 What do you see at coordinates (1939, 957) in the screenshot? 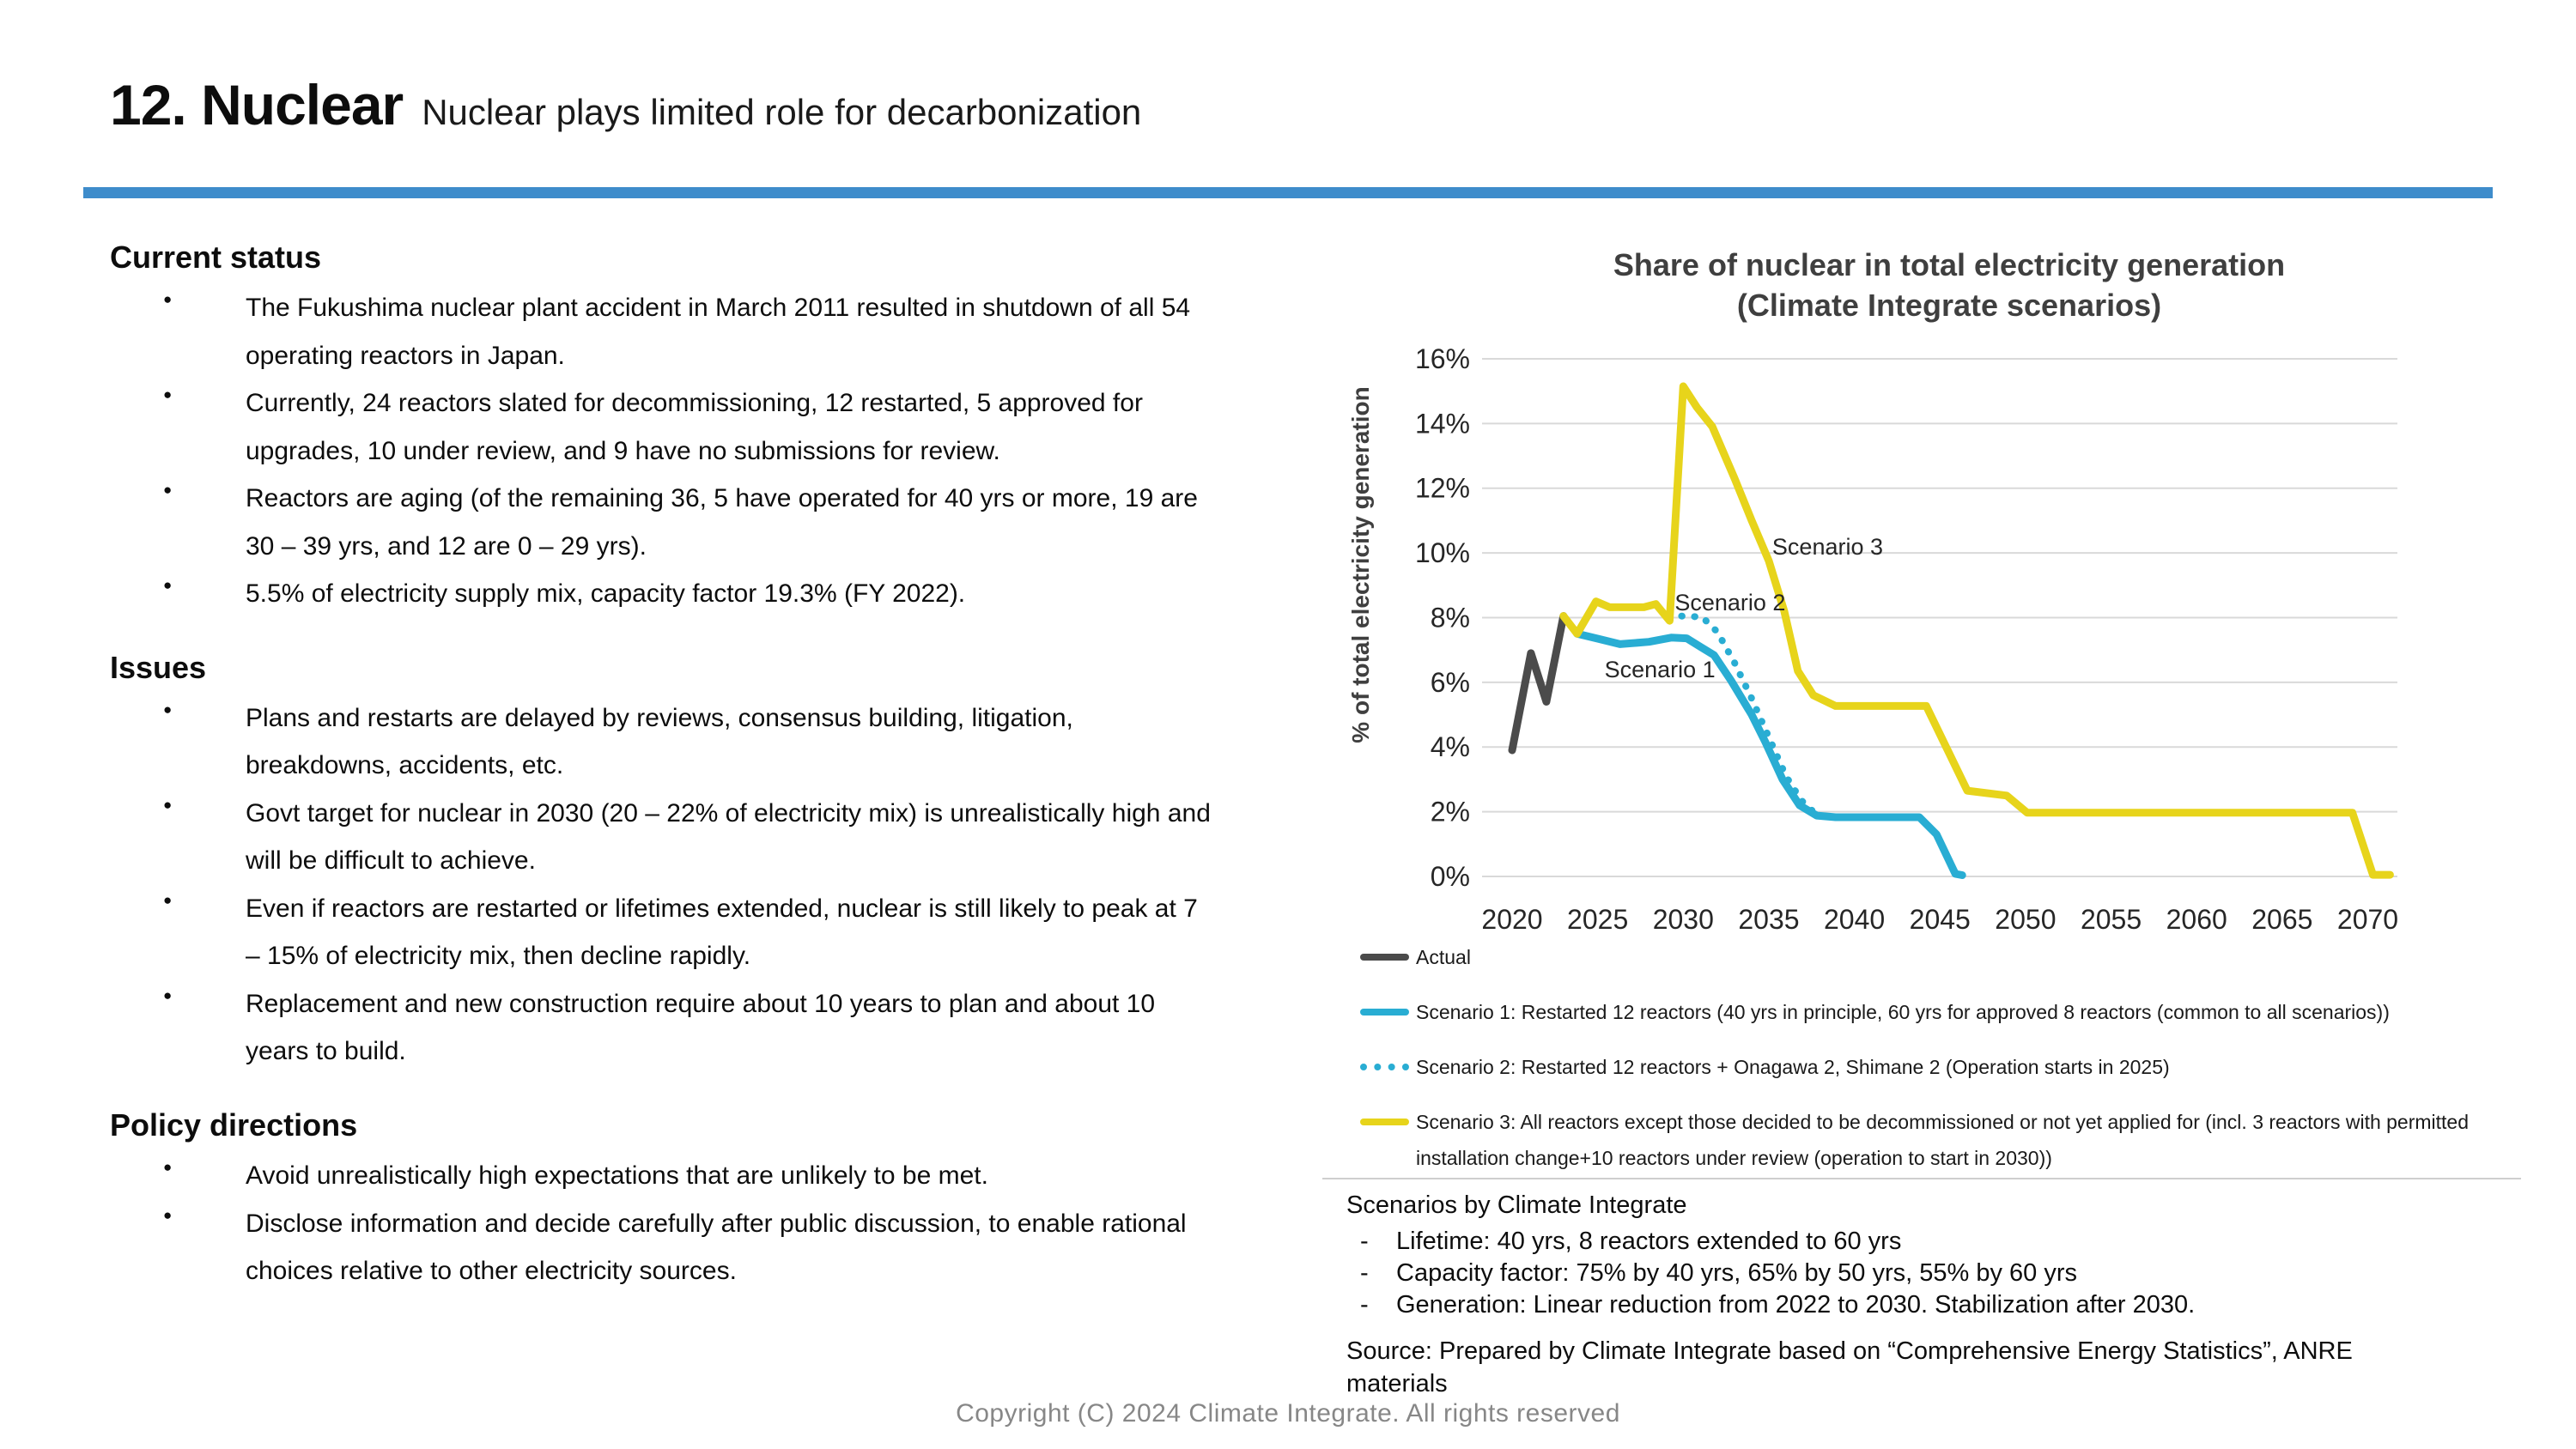
I see `legend-item: Actual` at bounding box center [1939, 957].